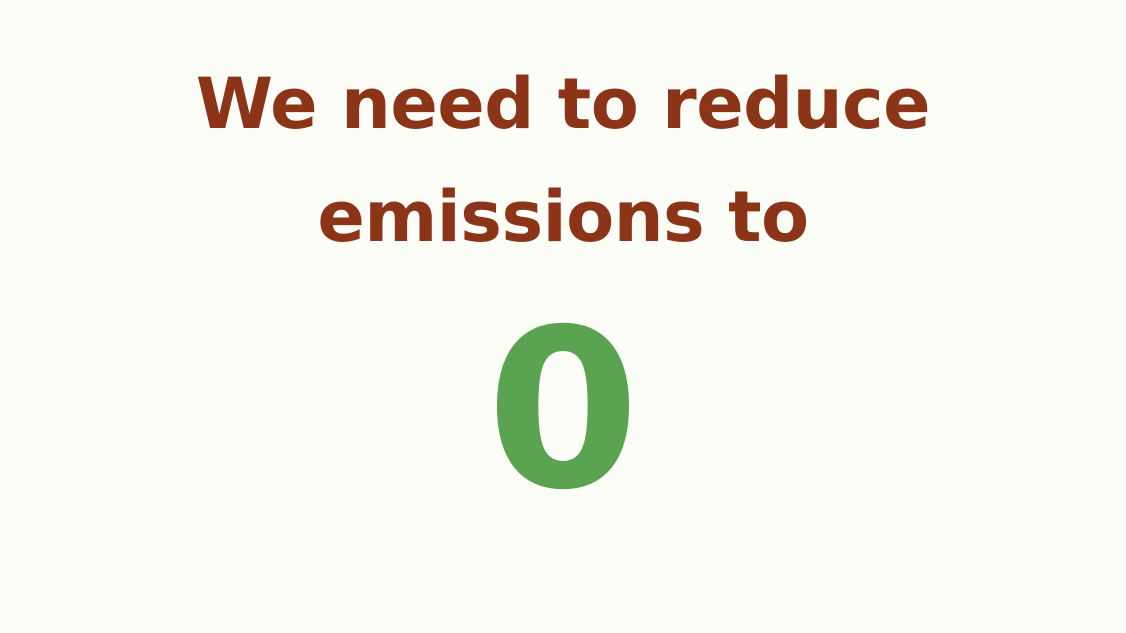  Describe the element at coordinates (563, 217) in the screenshot. I see `headline-line-2: emissions to` at that location.